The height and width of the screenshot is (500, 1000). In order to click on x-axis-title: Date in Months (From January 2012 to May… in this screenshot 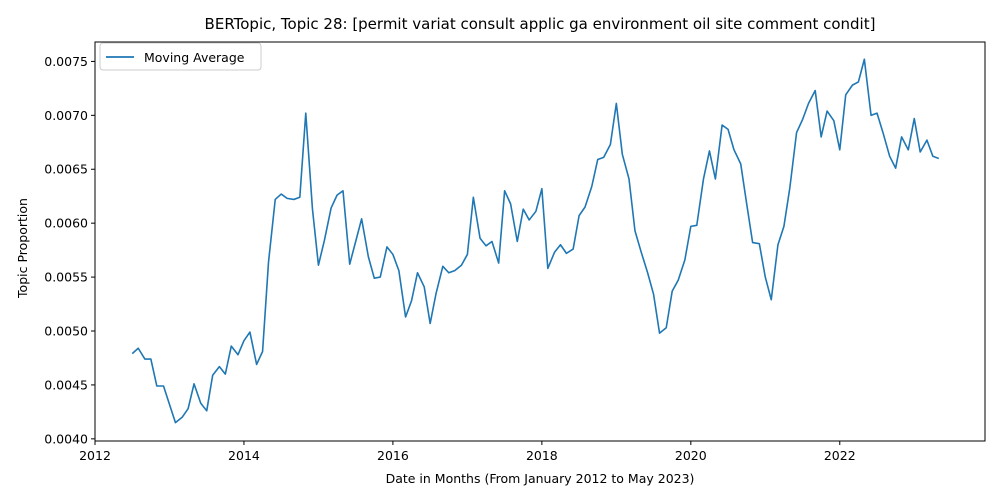, I will do `click(540, 478)`.